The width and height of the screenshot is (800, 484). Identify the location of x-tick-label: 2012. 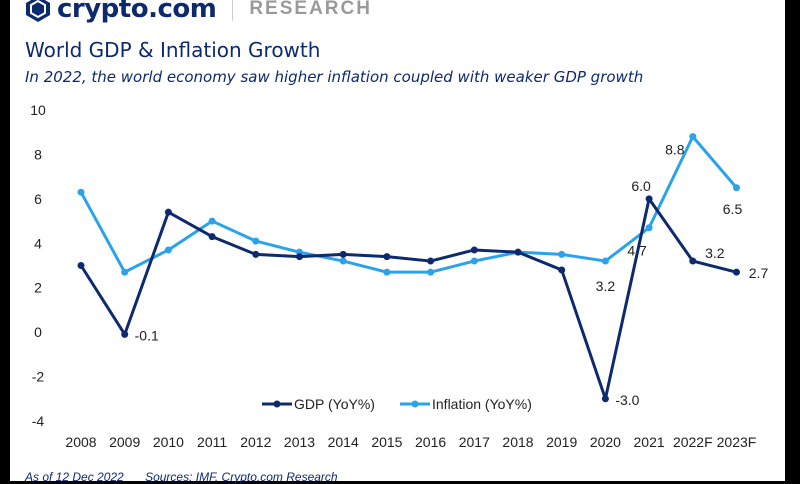
(255, 442).